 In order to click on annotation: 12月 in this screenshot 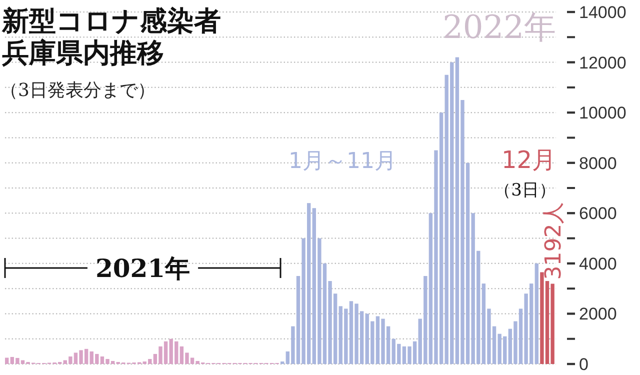, I will do `click(528, 160)`.